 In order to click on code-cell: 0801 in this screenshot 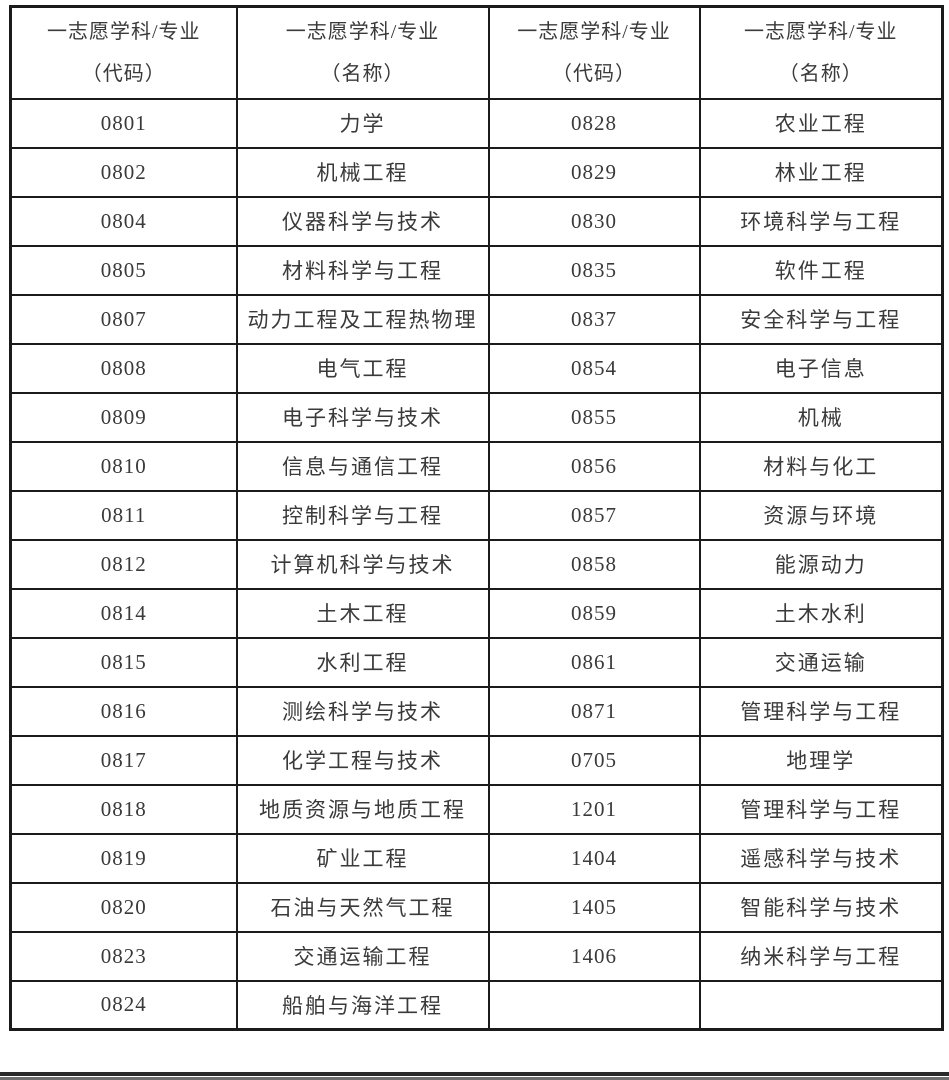, I will do `click(123, 123)`.